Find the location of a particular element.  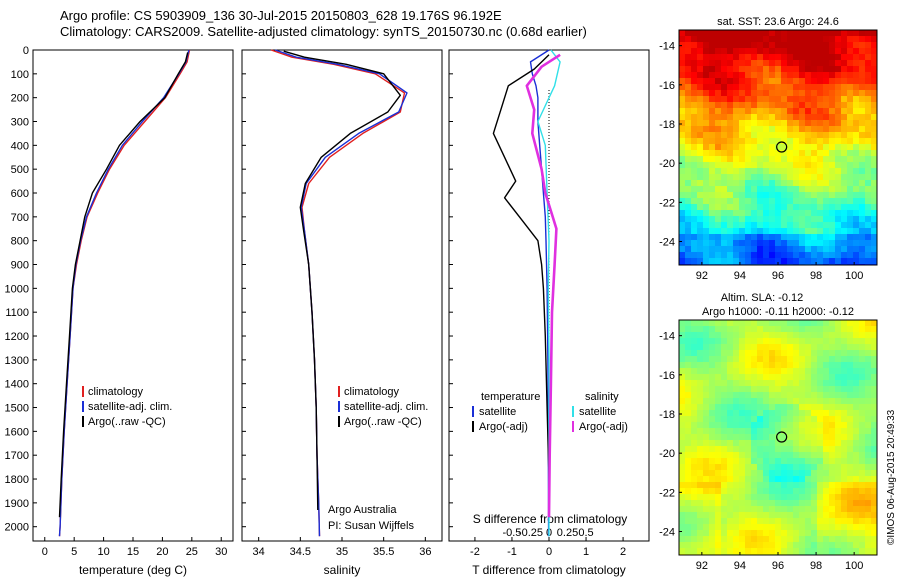

difference-xtick-label: 1 is located at coordinates (586, 552).